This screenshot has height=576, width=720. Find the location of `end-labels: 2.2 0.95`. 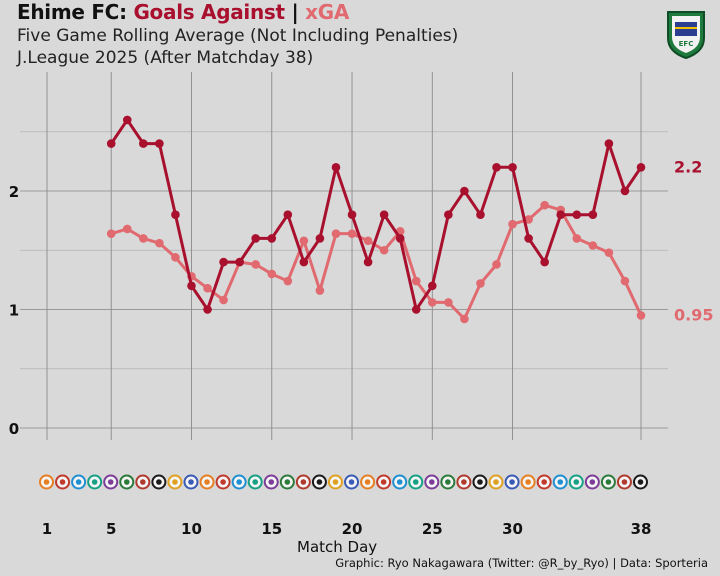

end-labels: 2.2 0.95 is located at coordinates (693, 240).